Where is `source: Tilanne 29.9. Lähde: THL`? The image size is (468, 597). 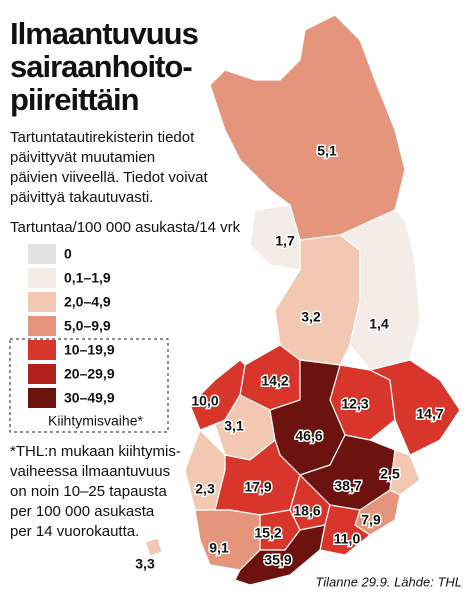
source: Tilanne 29.9. Lähde: THL is located at coordinates (388, 581).